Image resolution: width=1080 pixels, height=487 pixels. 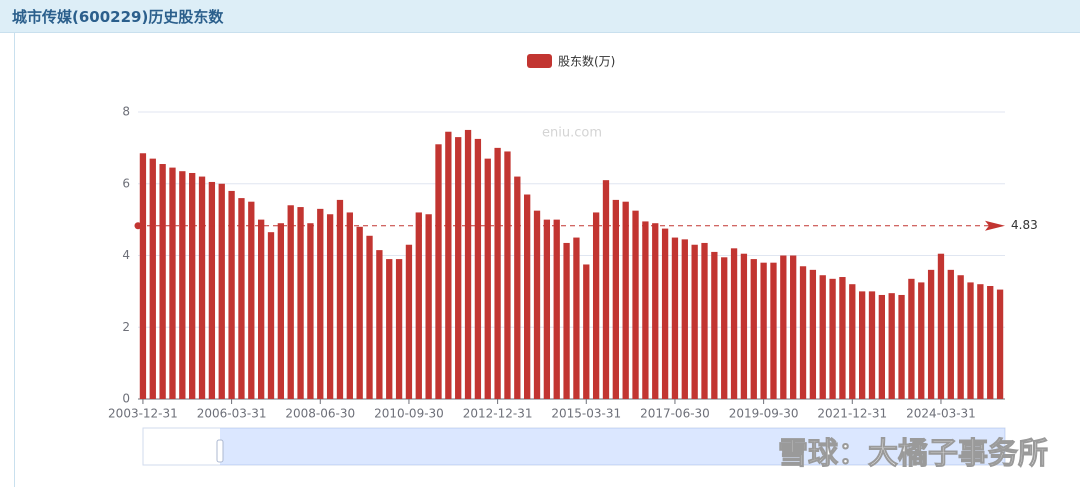 I want to click on x-tick-label: 2017-06-30, so click(x=675, y=414).